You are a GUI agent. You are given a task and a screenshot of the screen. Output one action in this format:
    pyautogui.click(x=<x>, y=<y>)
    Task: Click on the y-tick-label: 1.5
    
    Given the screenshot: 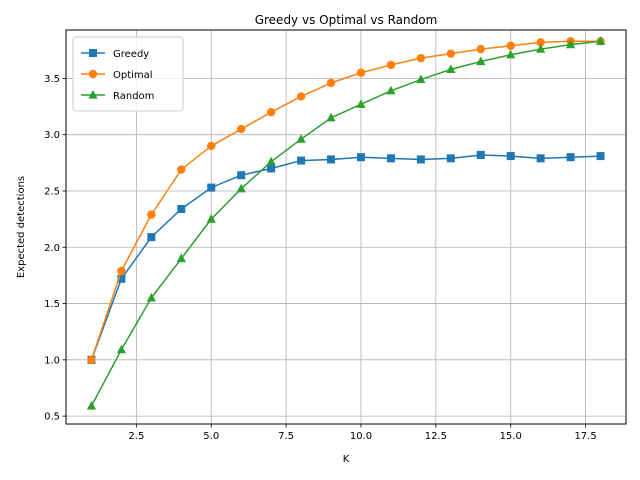 What is the action you would take?
    pyautogui.click(x=52, y=304)
    